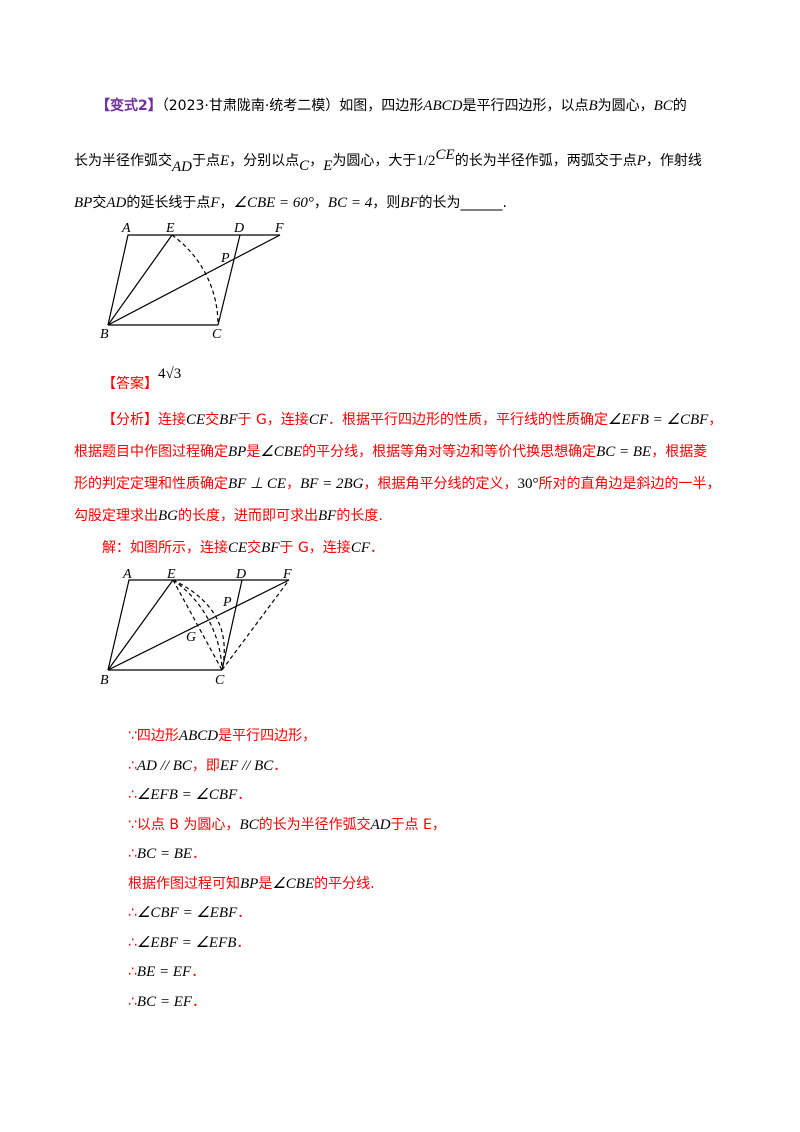  What do you see at coordinates (232, 625) in the screenshot?
I see `fig2-line-CD` at bounding box center [232, 625].